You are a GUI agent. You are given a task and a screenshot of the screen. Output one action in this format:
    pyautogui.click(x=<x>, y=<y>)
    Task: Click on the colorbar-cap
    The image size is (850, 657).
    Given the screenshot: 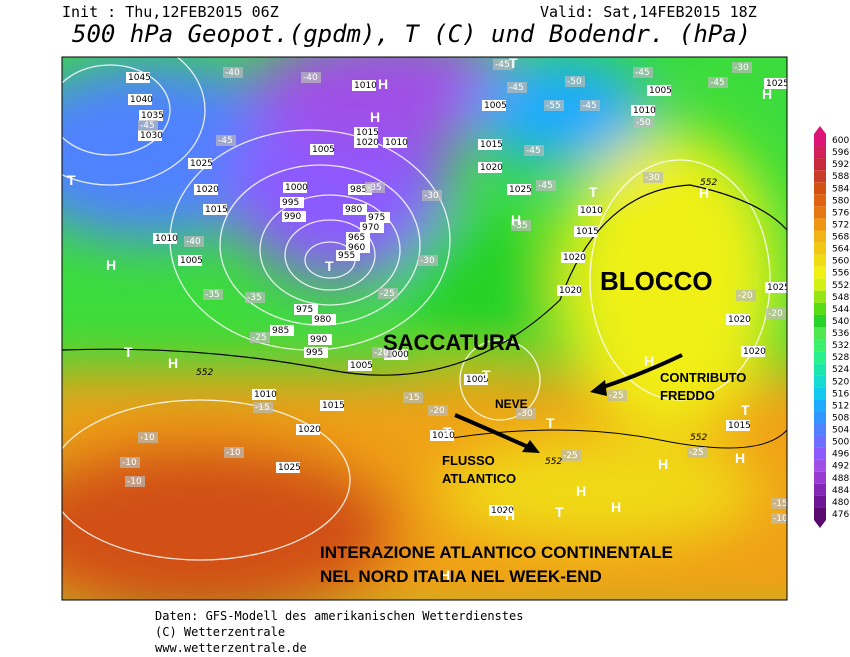 What is the action you would take?
    pyautogui.click(x=820, y=129)
    